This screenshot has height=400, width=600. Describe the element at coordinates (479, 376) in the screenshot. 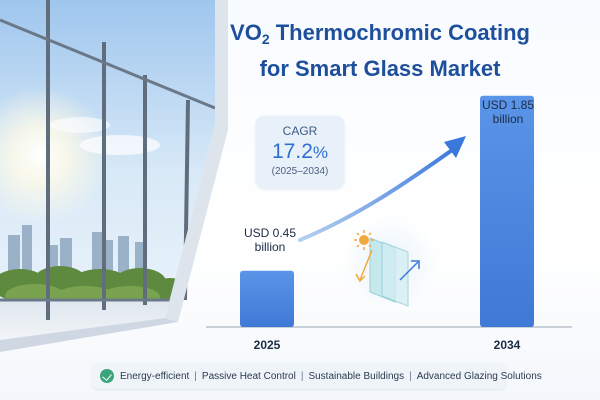

I see `feature-advanced-glazing: Advanced Glazing Solutions` at that location.